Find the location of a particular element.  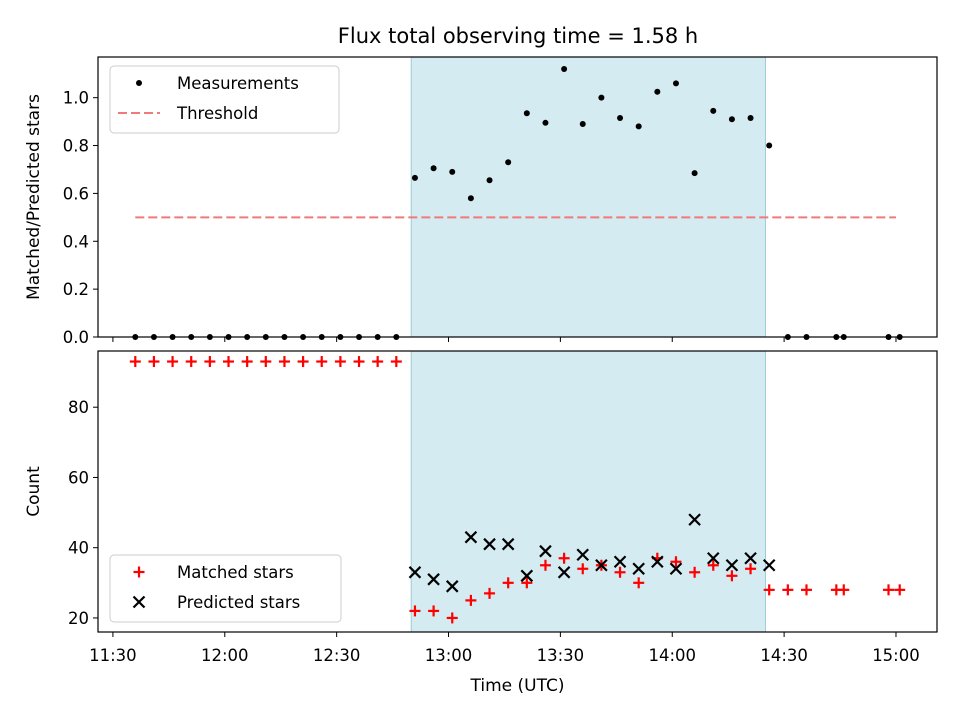

legend-predicted-swatch is located at coordinates (139, 602).